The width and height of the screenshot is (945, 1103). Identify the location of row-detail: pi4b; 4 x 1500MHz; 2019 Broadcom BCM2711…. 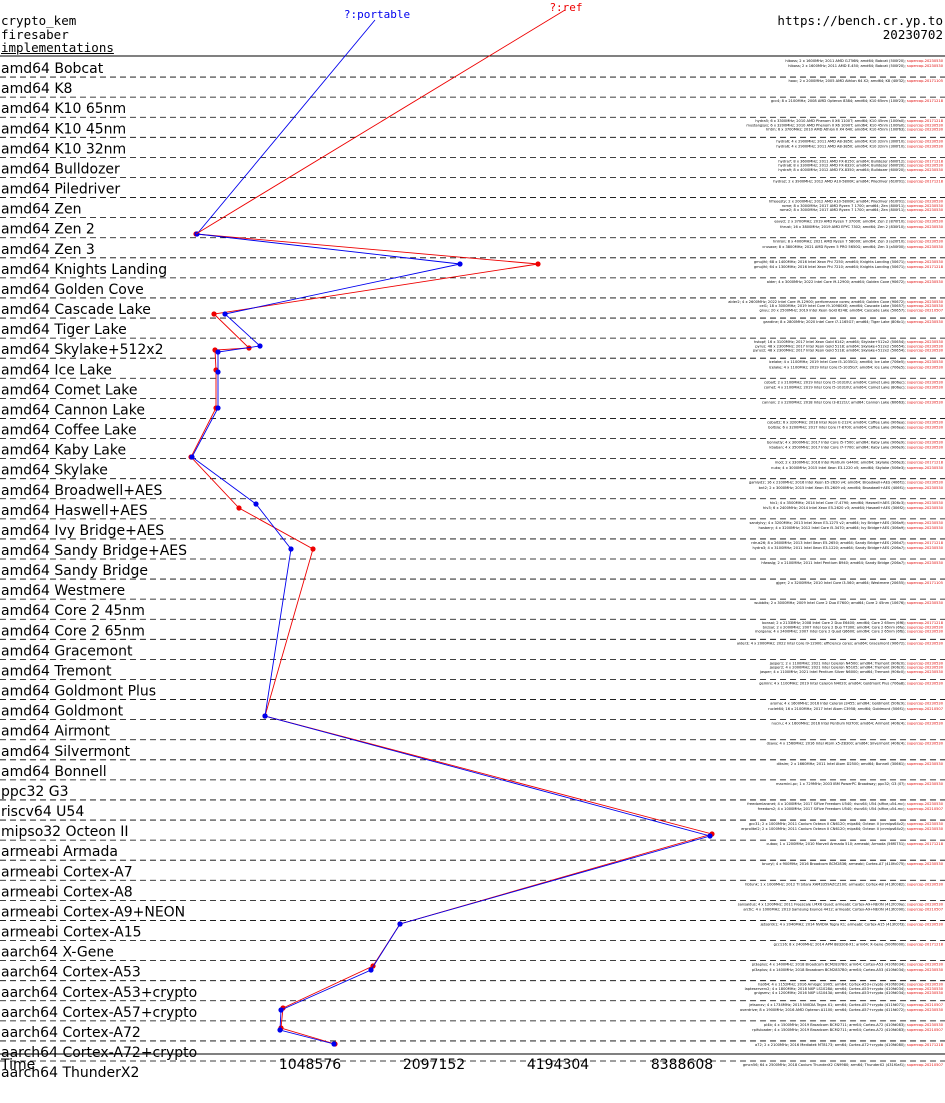
(854, 1025).